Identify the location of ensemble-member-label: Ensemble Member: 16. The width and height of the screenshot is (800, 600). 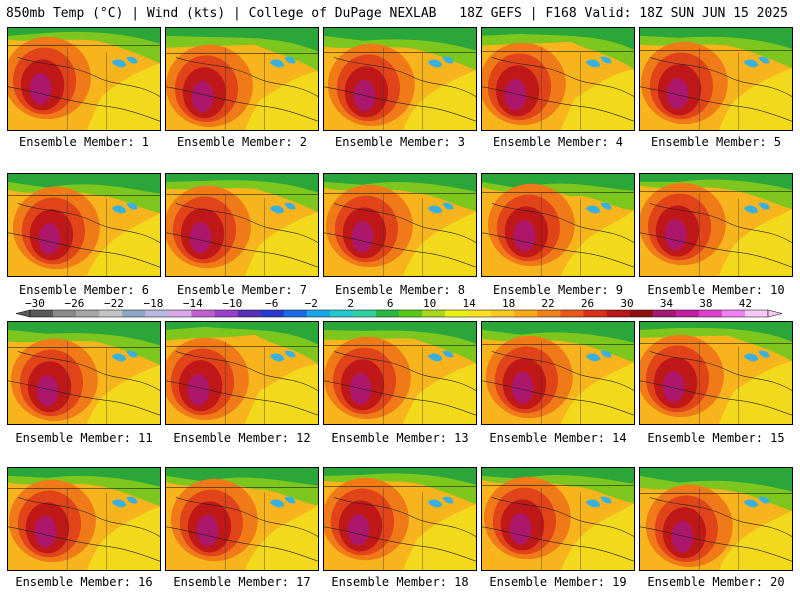
(84, 582).